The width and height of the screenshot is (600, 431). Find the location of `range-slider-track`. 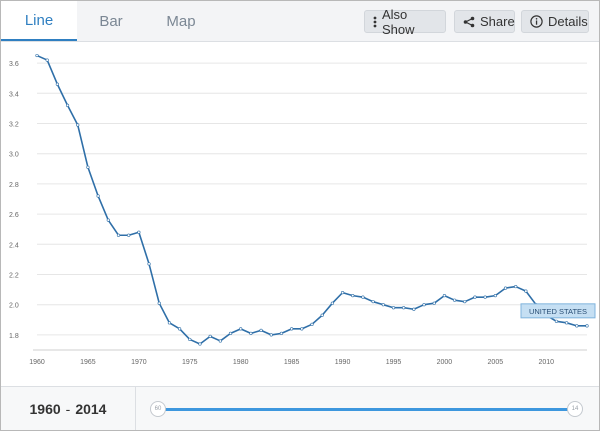

range-slider-track is located at coordinates (367, 409).